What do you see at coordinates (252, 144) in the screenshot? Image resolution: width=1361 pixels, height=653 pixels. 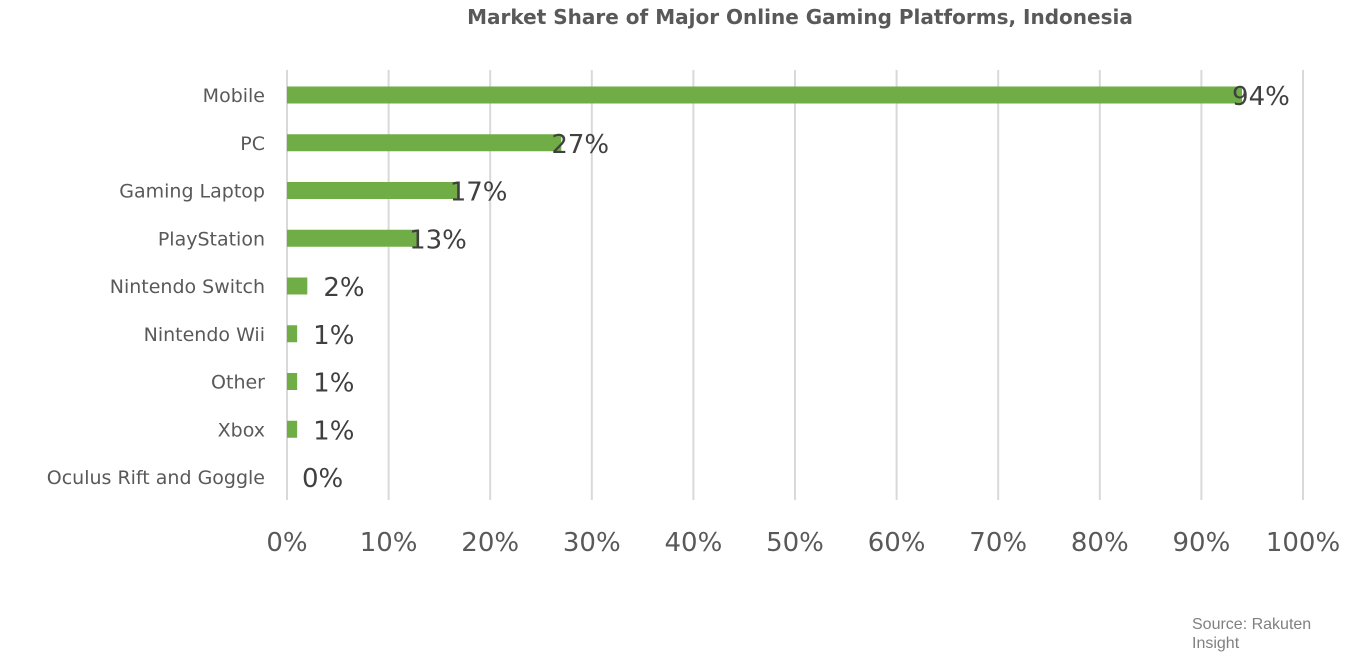 I see `category-label: PC` at bounding box center [252, 144].